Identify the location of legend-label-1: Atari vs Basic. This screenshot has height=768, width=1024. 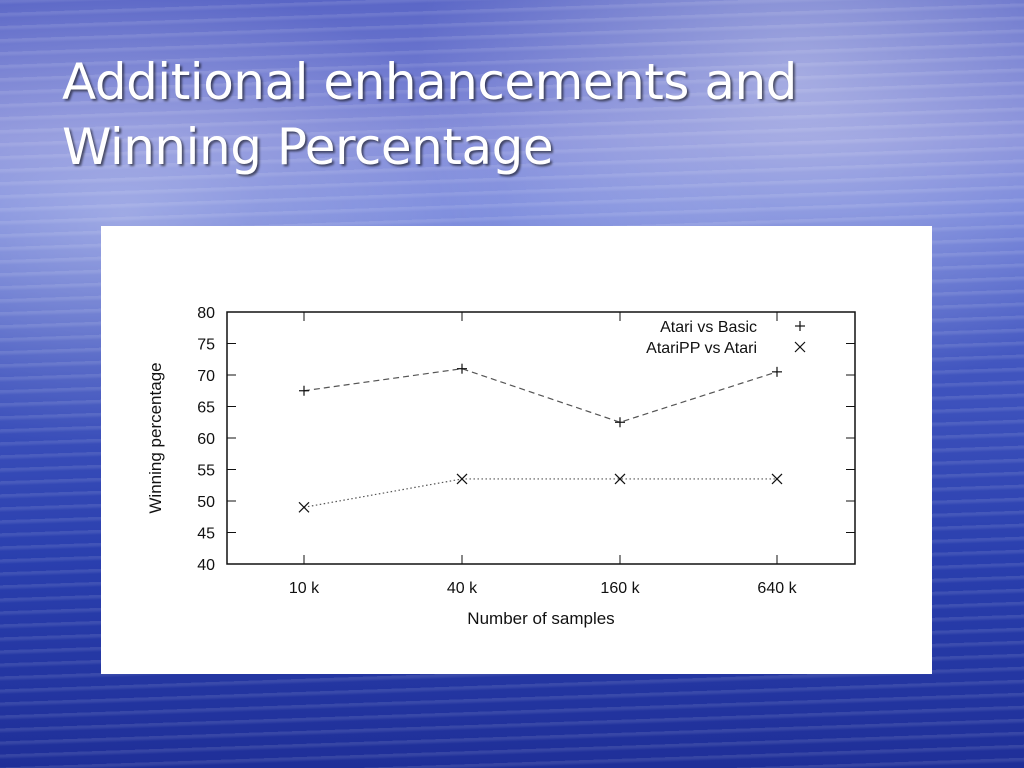
(708, 327).